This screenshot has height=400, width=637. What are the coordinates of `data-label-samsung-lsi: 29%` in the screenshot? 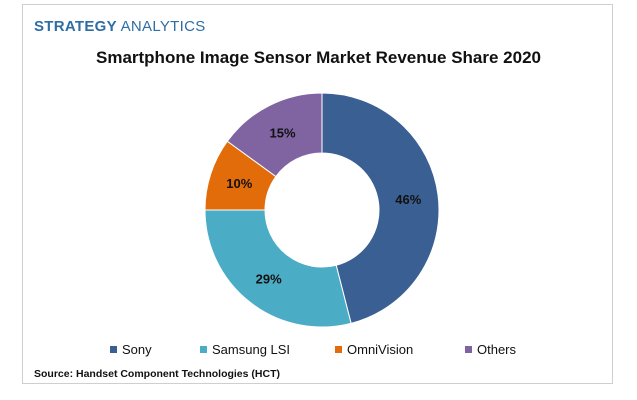 It's located at (269, 279).